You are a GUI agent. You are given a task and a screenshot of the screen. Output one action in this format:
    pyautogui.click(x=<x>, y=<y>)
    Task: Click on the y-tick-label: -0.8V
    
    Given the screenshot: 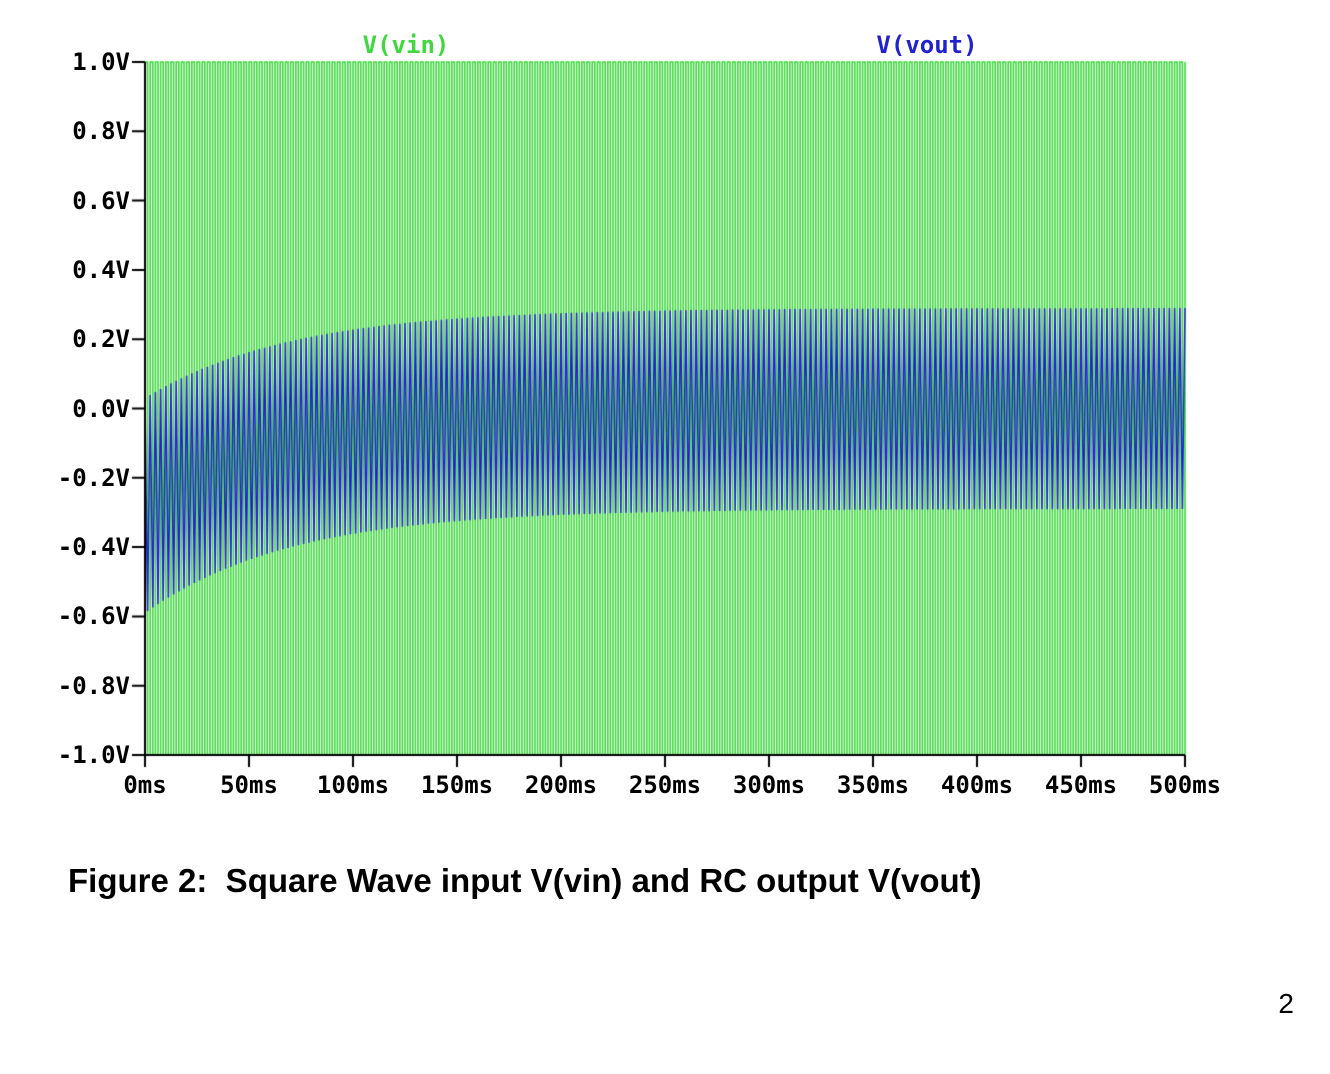 What is the action you would take?
    pyautogui.click(x=93, y=685)
    